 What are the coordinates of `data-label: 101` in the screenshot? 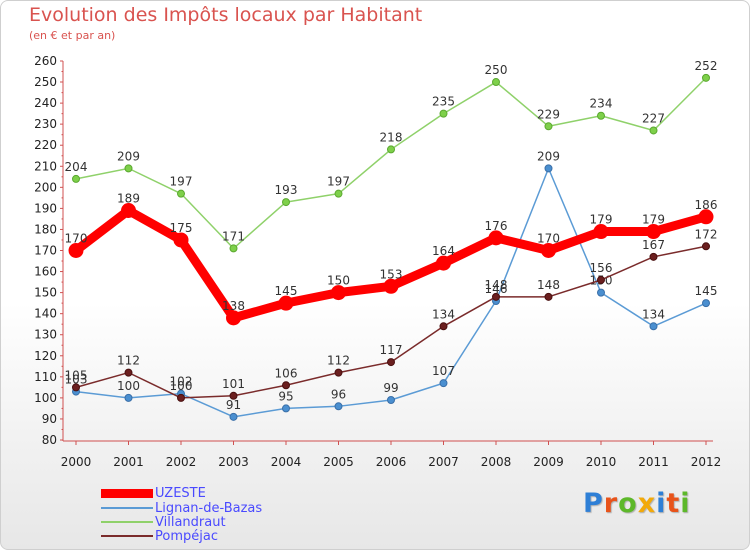 It's located at (233, 384).